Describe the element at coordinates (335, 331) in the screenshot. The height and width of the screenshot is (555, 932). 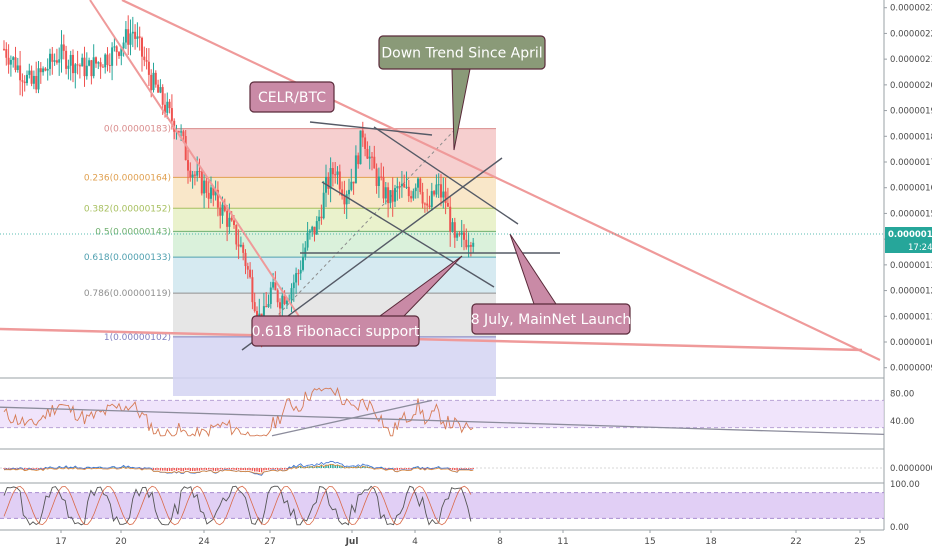
I see `callout-box` at that location.